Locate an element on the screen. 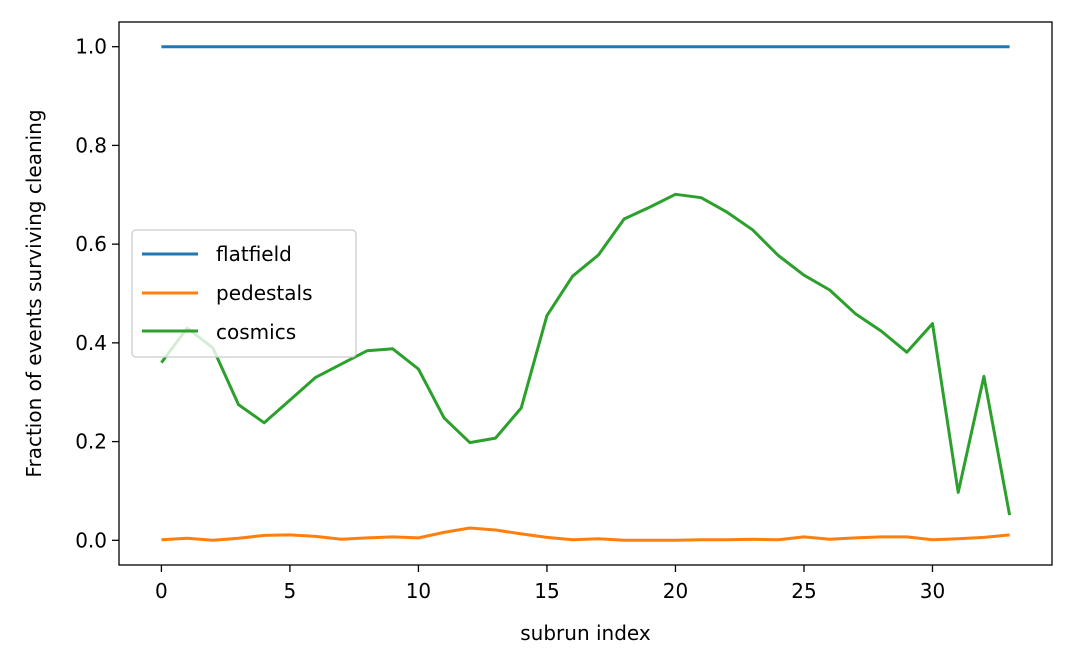 The image size is (1072, 649). x-tick-label: 20 is located at coordinates (675, 591).